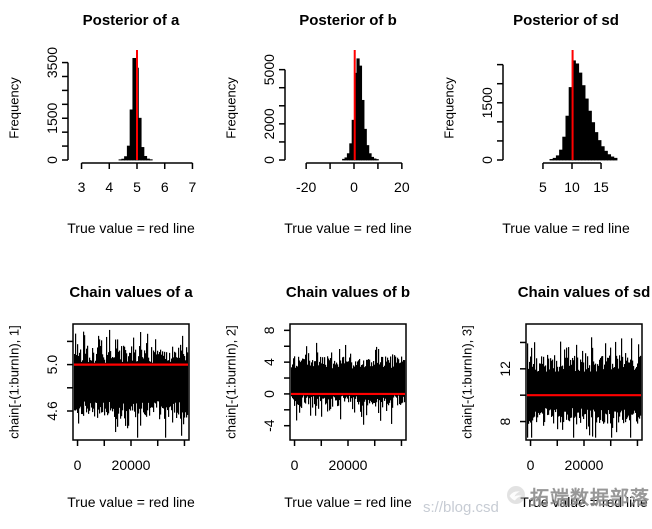 This screenshot has width=652, height=529. I want to click on watermark-brand-text: 拓端数据部落, so click(590, 498).